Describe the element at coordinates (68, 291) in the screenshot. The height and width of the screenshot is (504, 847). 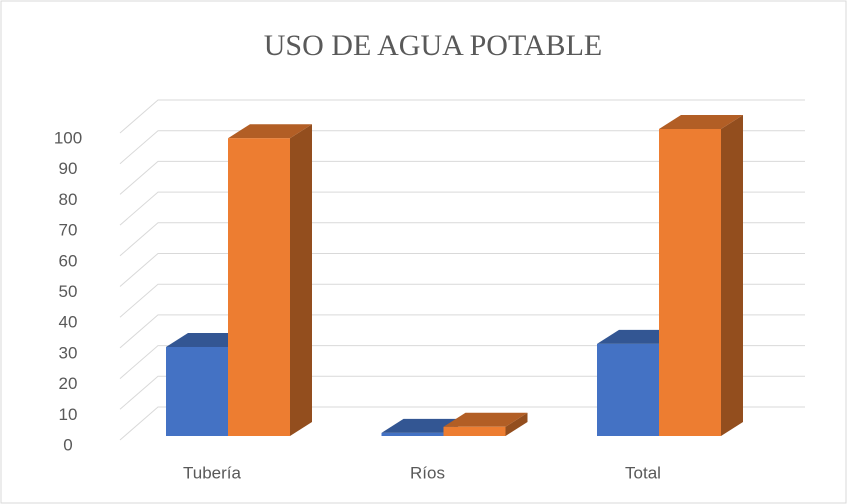
I see `y-tick-label: 50` at that location.